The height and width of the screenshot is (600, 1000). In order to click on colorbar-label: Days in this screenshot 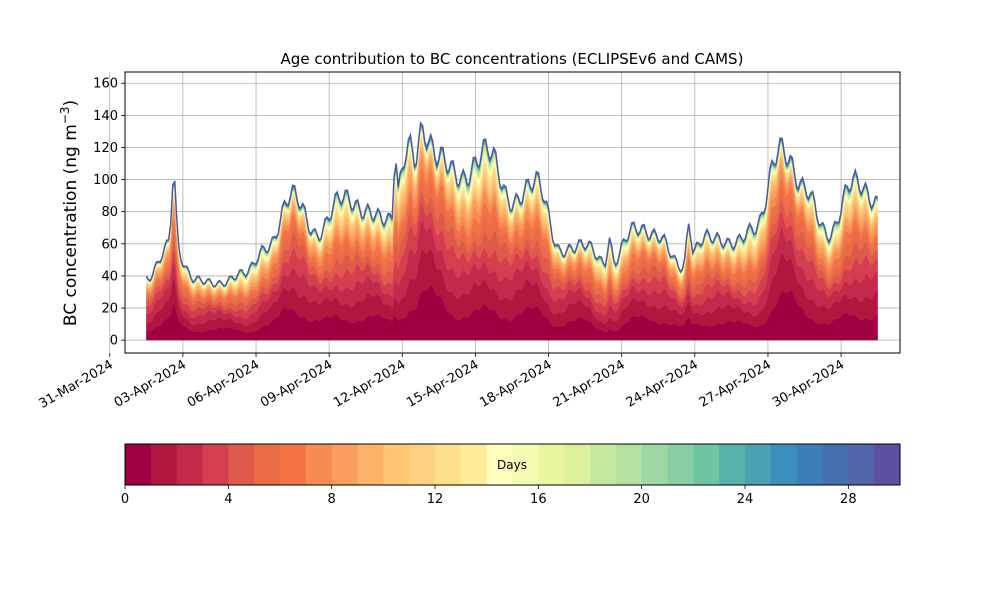, I will do `click(512, 465)`.